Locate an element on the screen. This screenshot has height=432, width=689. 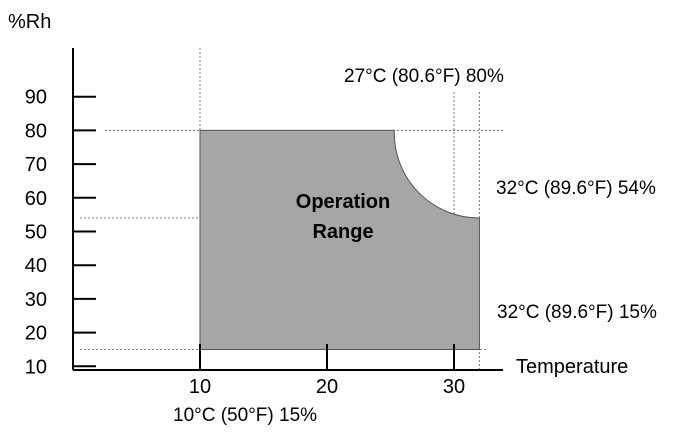
y-tick-label-30: 30 is located at coordinates (36, 300).